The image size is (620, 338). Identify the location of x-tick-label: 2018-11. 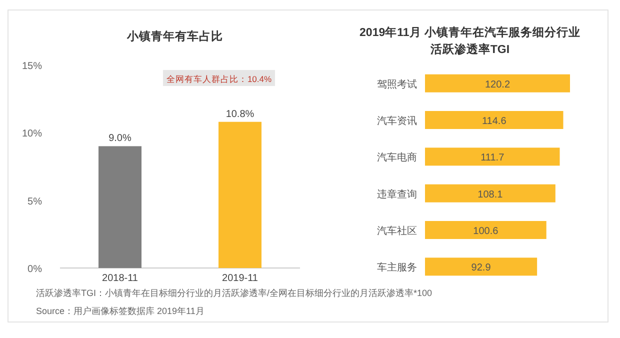
(120, 278).